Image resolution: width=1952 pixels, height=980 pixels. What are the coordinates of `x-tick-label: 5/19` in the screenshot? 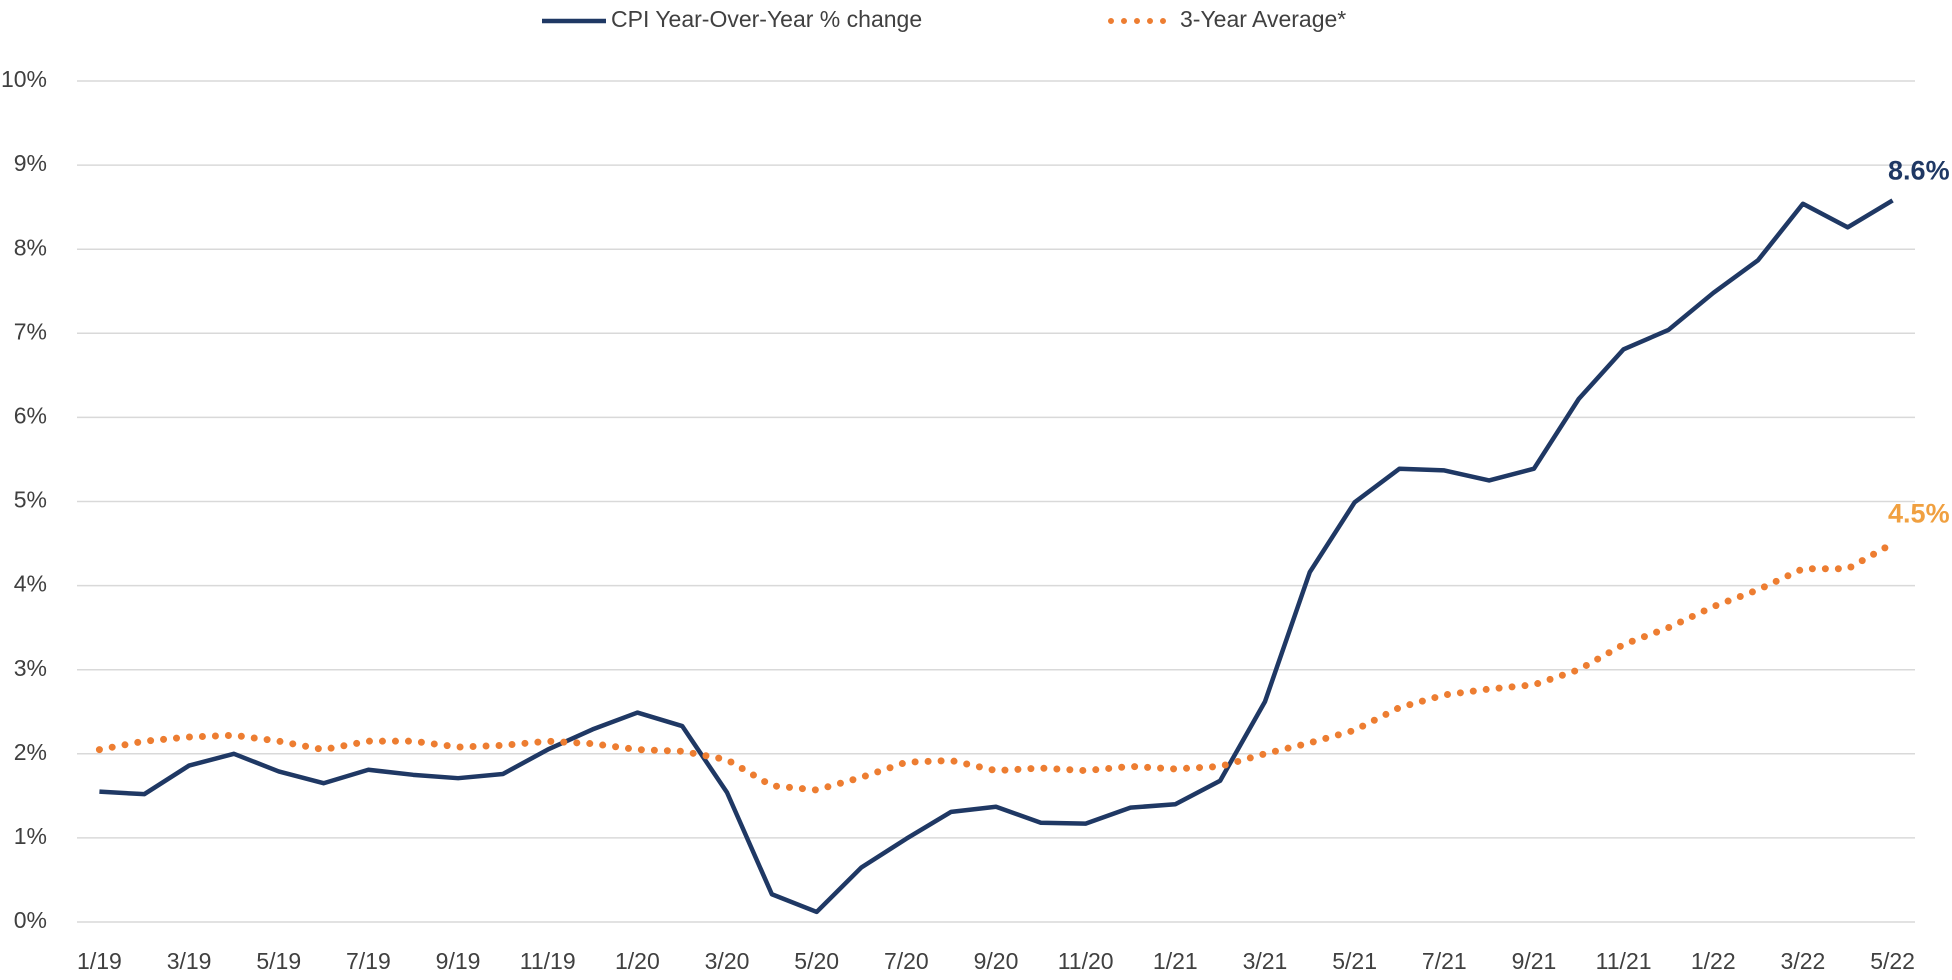 It's located at (278, 961).